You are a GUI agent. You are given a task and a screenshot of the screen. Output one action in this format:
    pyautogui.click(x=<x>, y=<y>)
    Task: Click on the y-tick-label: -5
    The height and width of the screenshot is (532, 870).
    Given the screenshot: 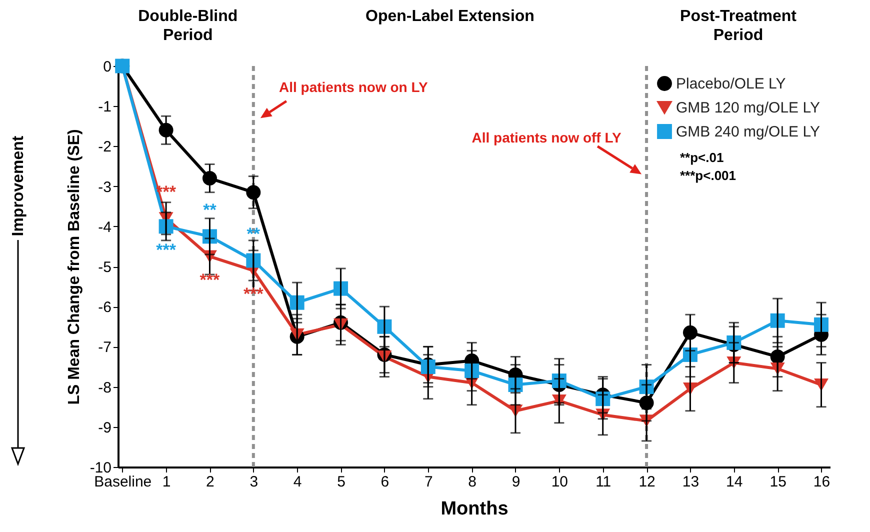 What is the action you would take?
    pyautogui.click(x=105, y=267)
    